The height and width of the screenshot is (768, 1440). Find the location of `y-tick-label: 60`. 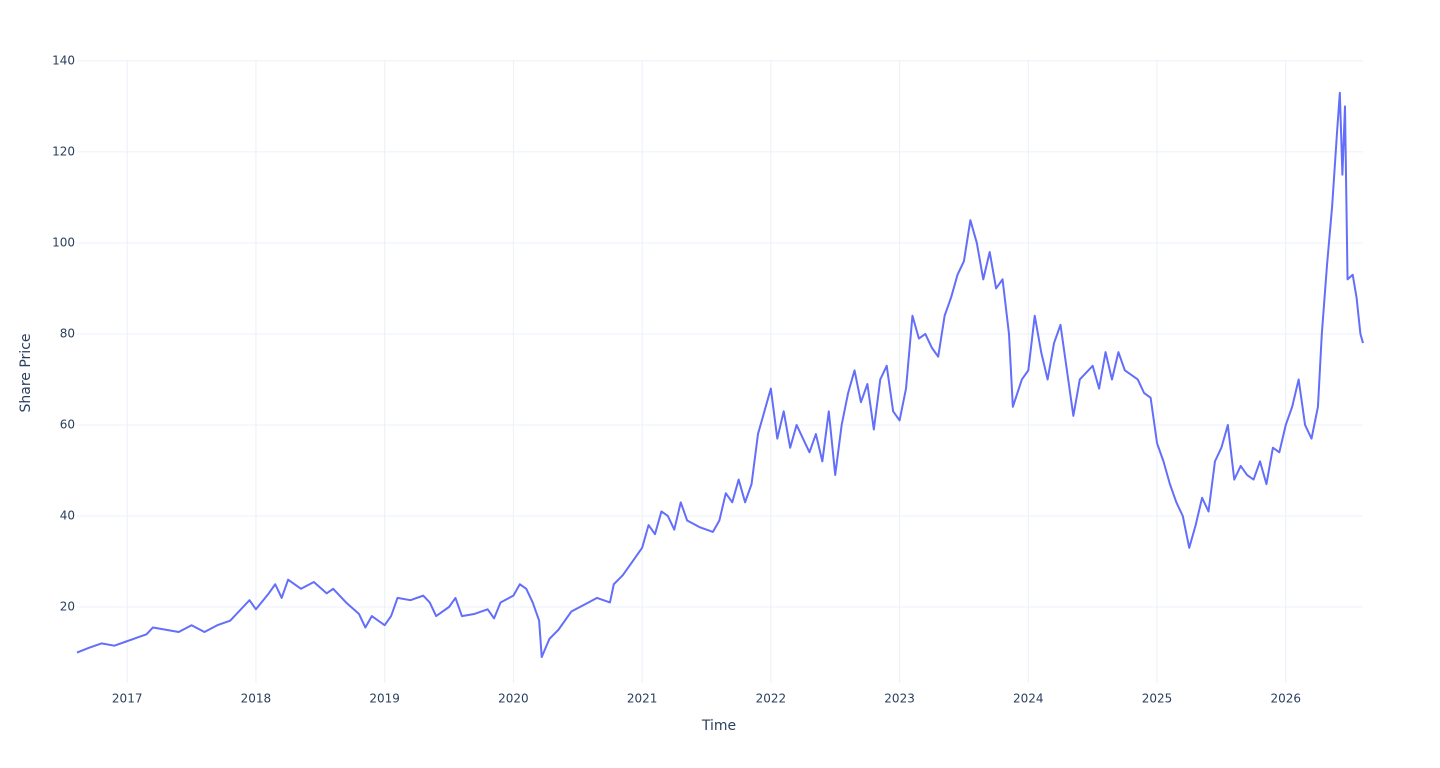

y-tick-label: 60 is located at coordinates (67, 424).